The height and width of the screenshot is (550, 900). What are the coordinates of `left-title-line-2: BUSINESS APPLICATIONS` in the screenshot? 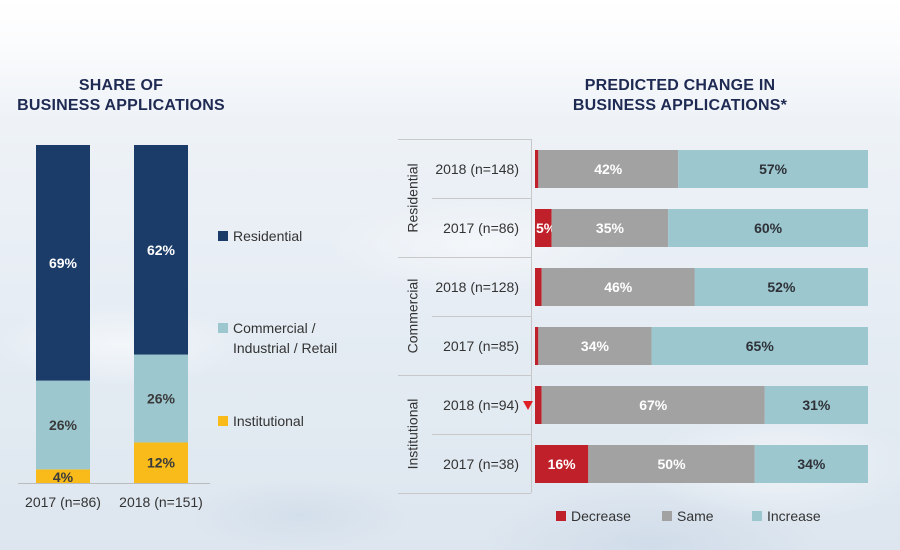 It's located at (121, 105).